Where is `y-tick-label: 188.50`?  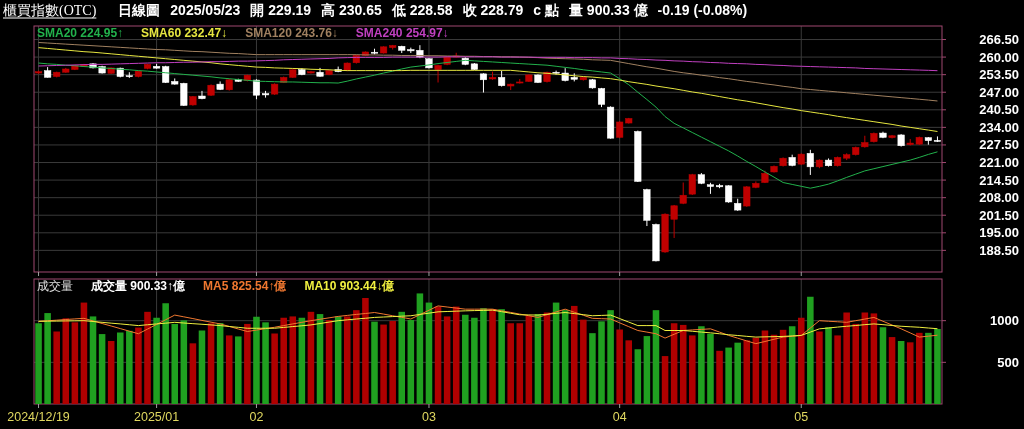 y-tick-label: 188.50 is located at coordinates (999, 250).